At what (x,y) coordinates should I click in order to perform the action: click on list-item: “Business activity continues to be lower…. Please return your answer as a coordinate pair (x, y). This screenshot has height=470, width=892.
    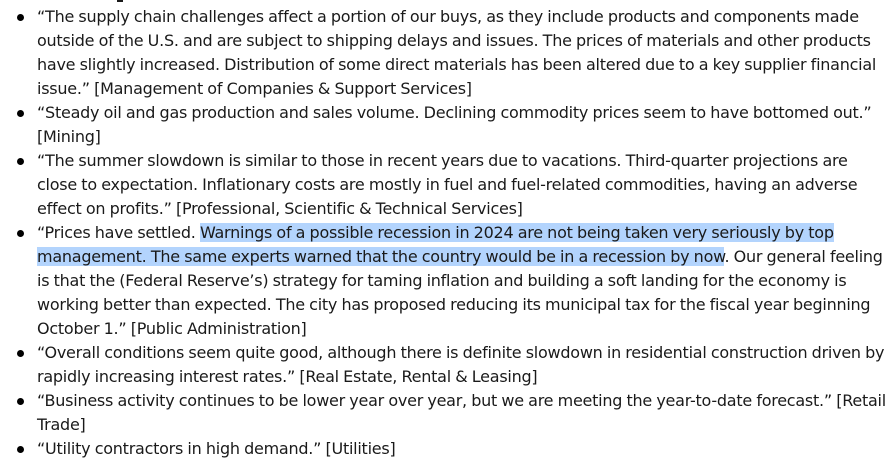
    Looking at the image, I should click on (446, 413).